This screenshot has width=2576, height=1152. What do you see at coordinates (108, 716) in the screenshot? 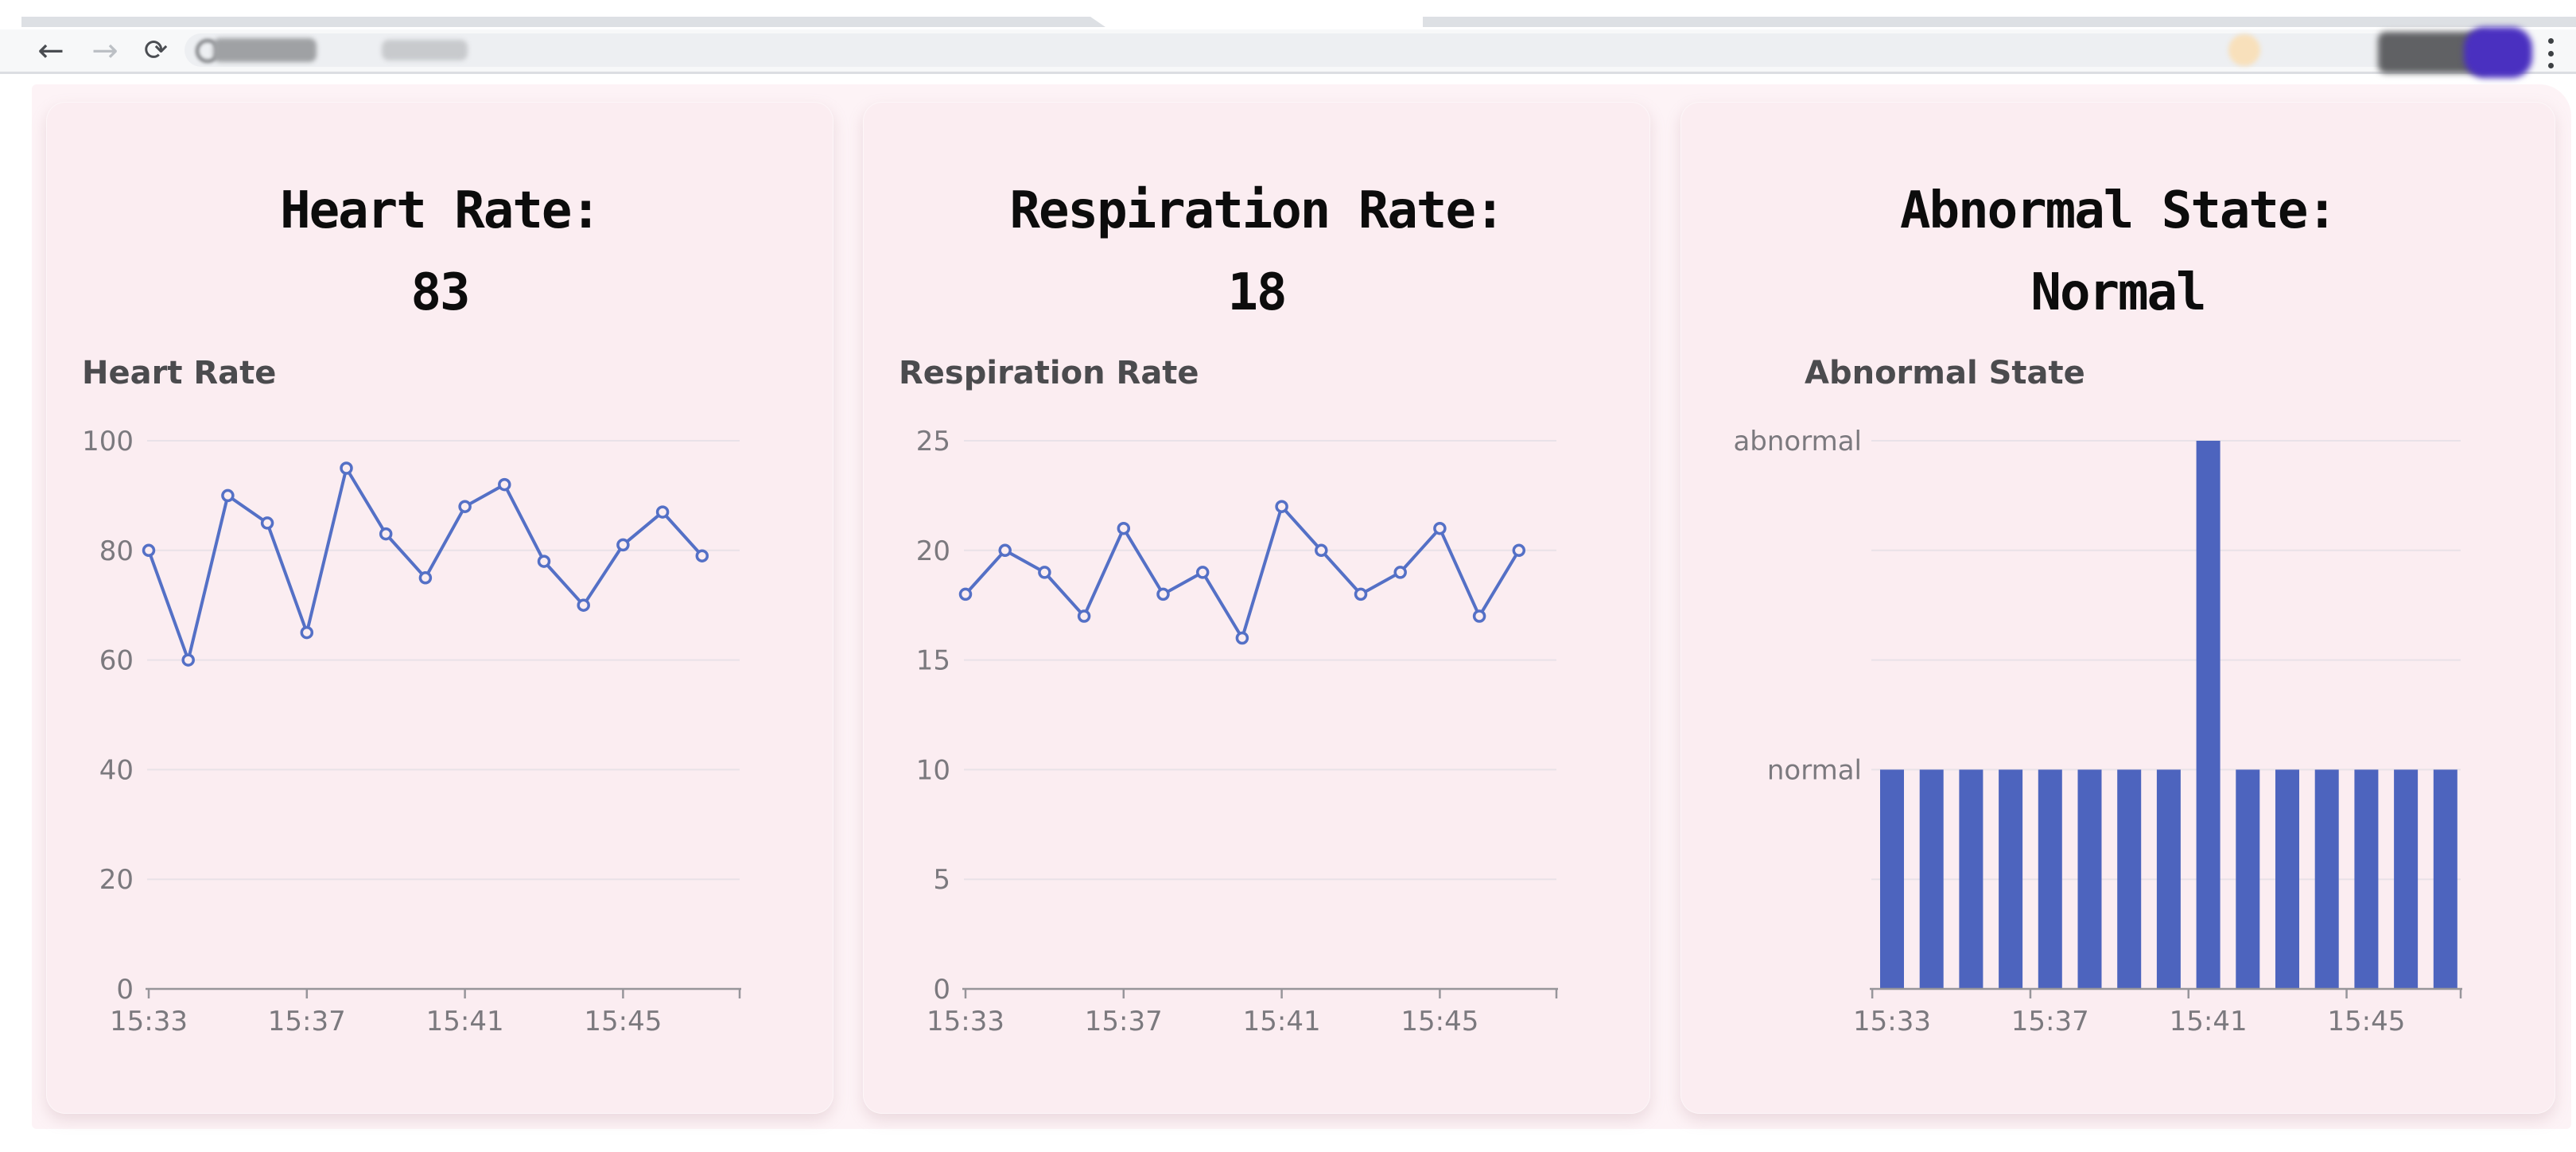
I see `y-axis-labels: 100 80 60 40 20 0` at bounding box center [108, 716].